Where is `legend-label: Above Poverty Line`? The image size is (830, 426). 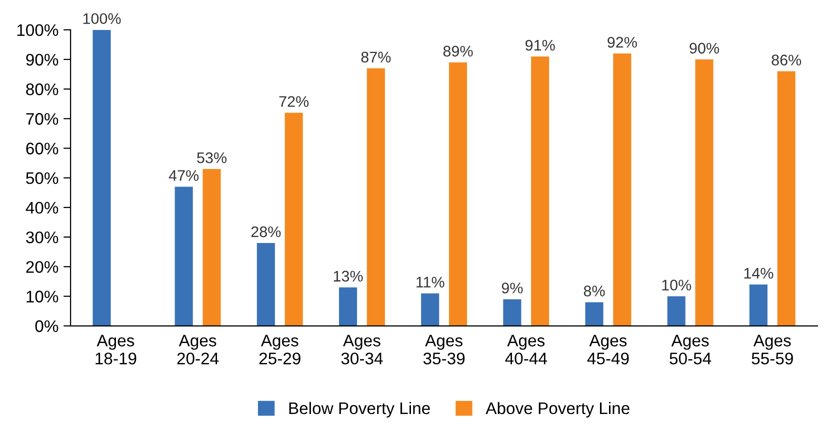
legend-label: Above Poverty Line is located at coordinates (558, 410).